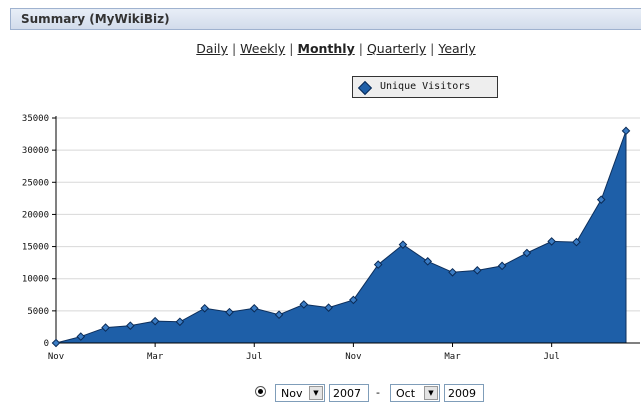  I want to click on y-tick-label: 35000, so click(35, 119).